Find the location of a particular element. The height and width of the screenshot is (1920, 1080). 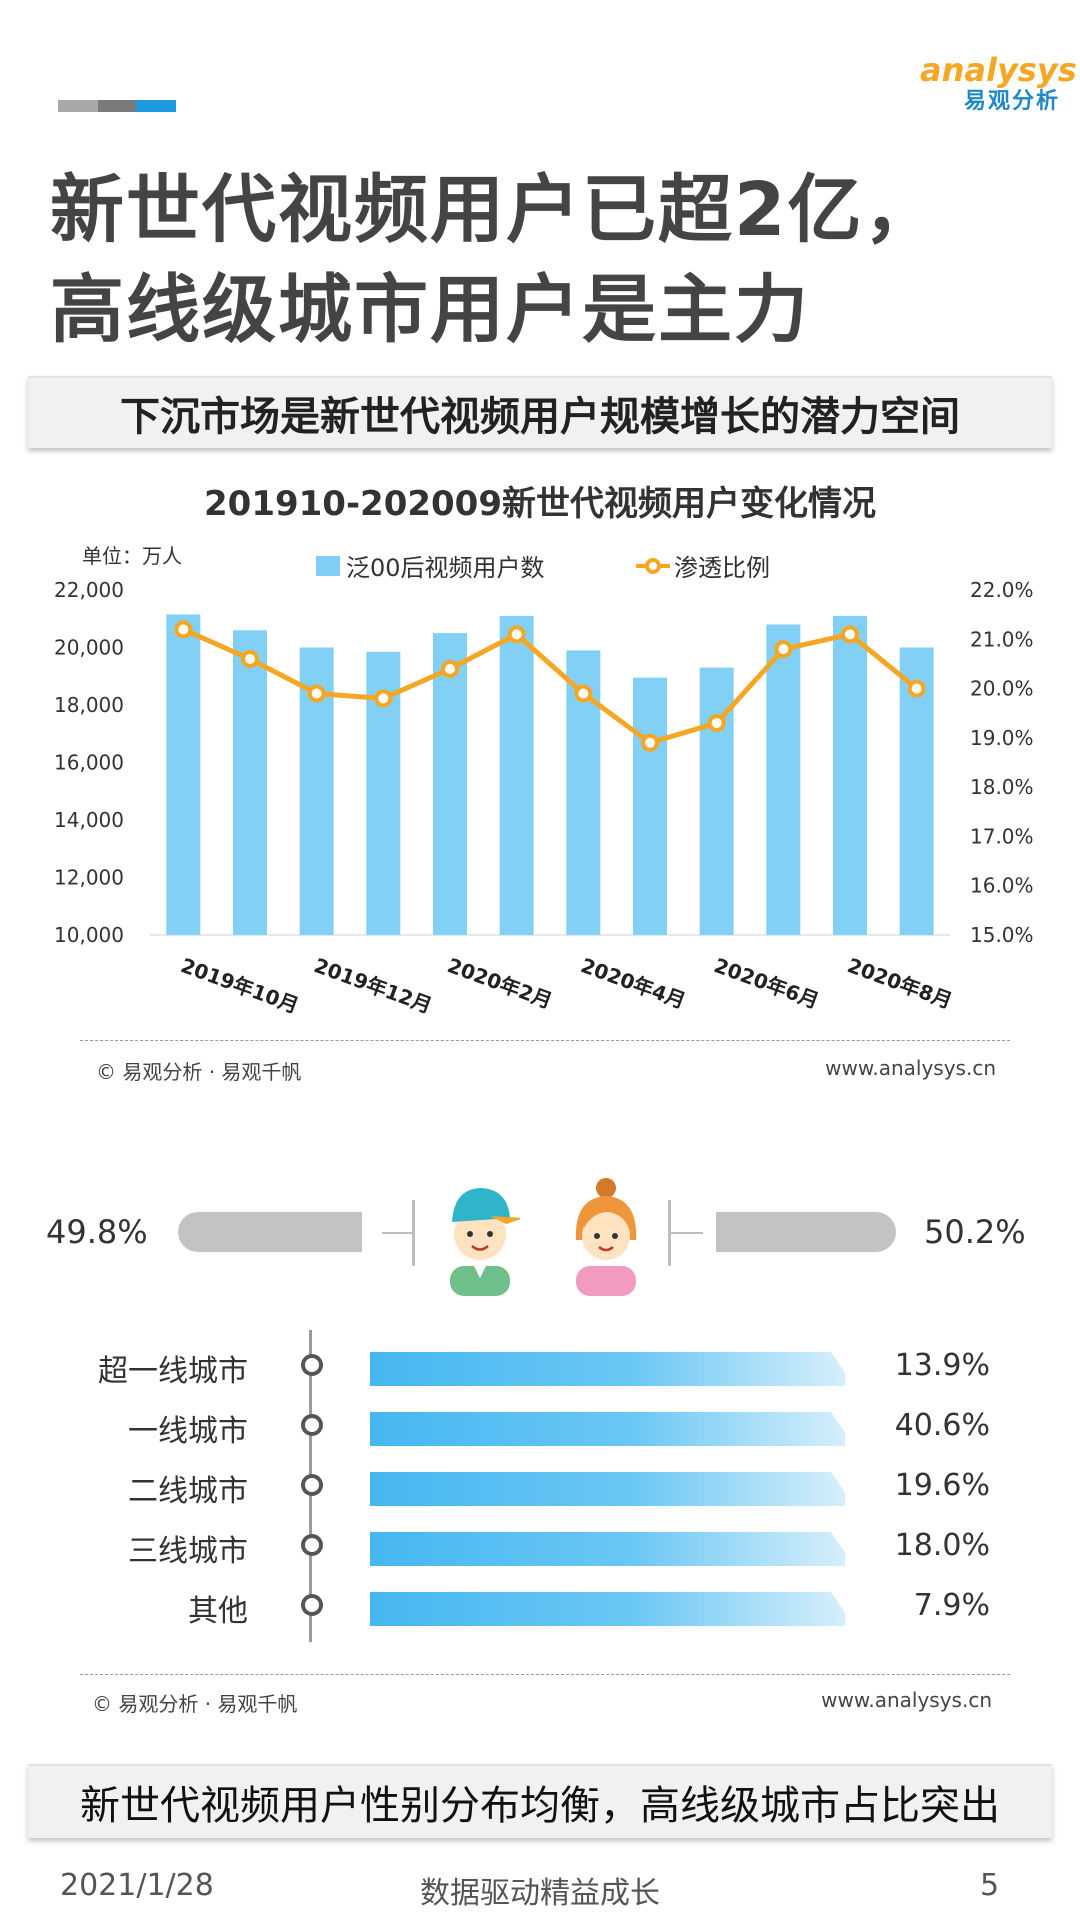

girl-avatar-icon is located at coordinates (606, 1237).